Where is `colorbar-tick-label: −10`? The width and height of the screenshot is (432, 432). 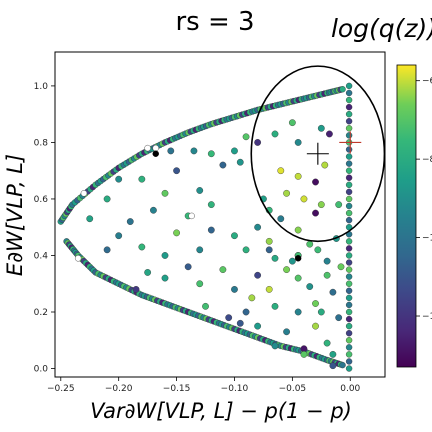
colorbar-tick-label: −10 is located at coordinates (427, 239).